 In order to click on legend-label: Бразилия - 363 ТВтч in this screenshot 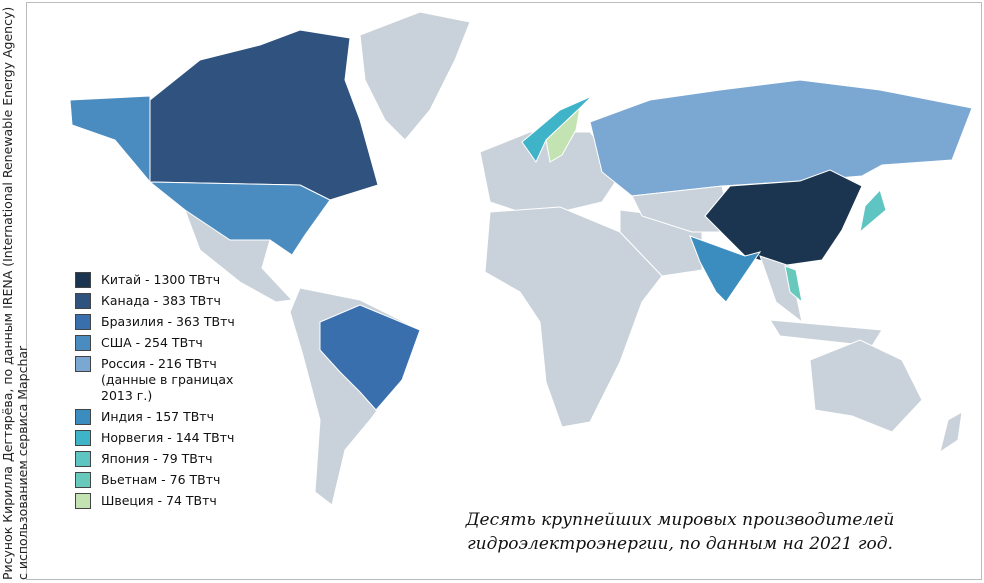, I will do `click(168, 321)`.